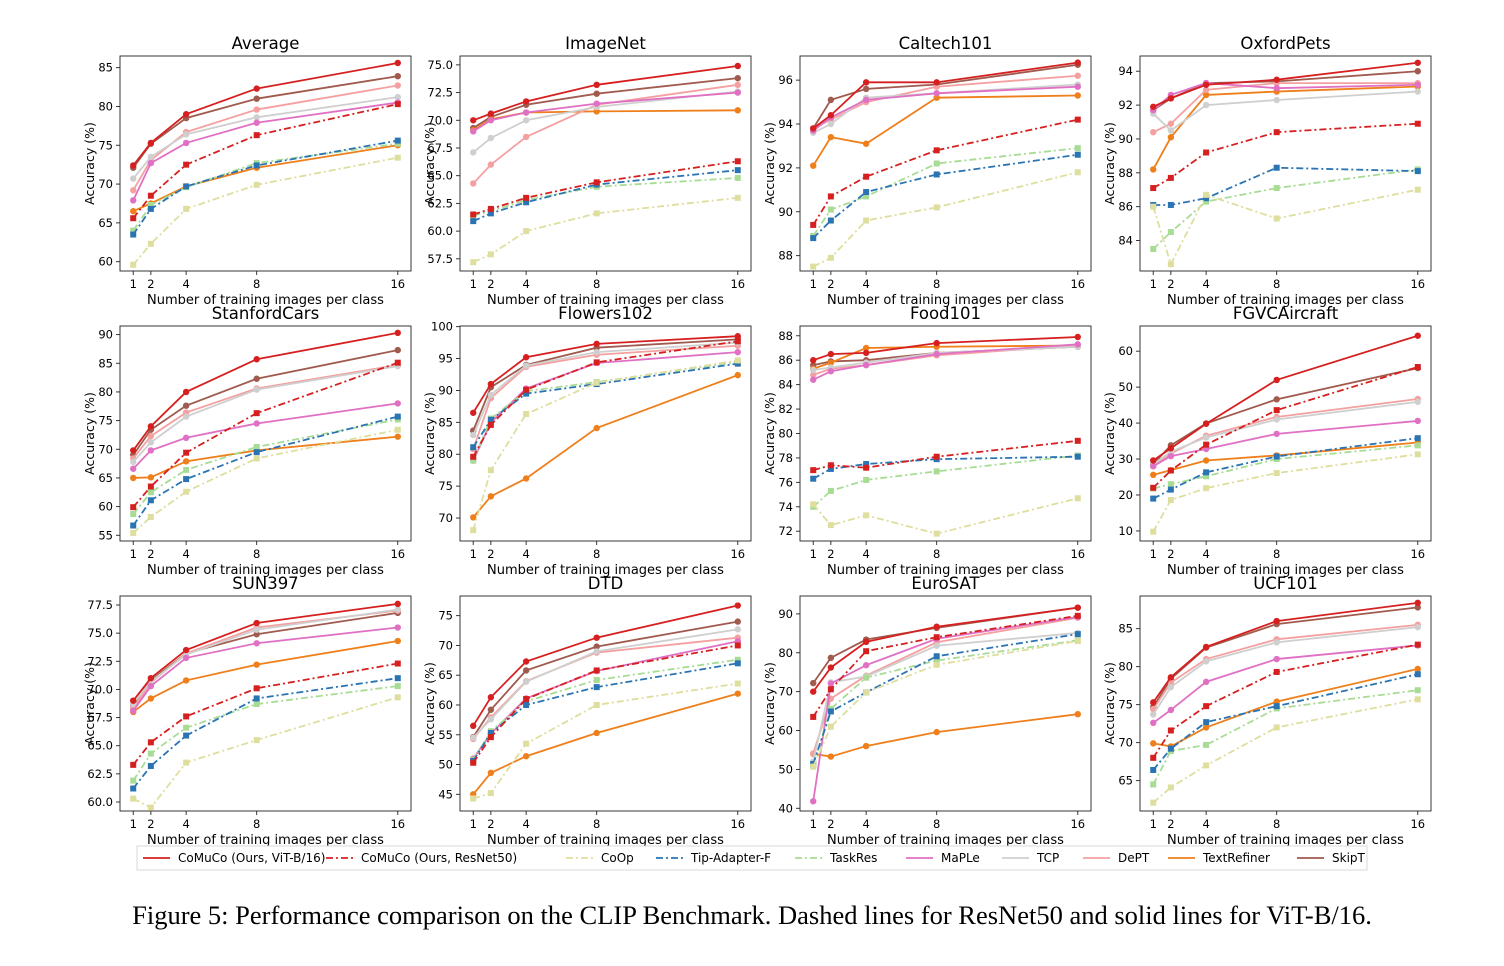 This screenshot has height=966, width=1504. What do you see at coordinates (265, 402) in the screenshot?
I see `series-skipt` at bounding box center [265, 402].